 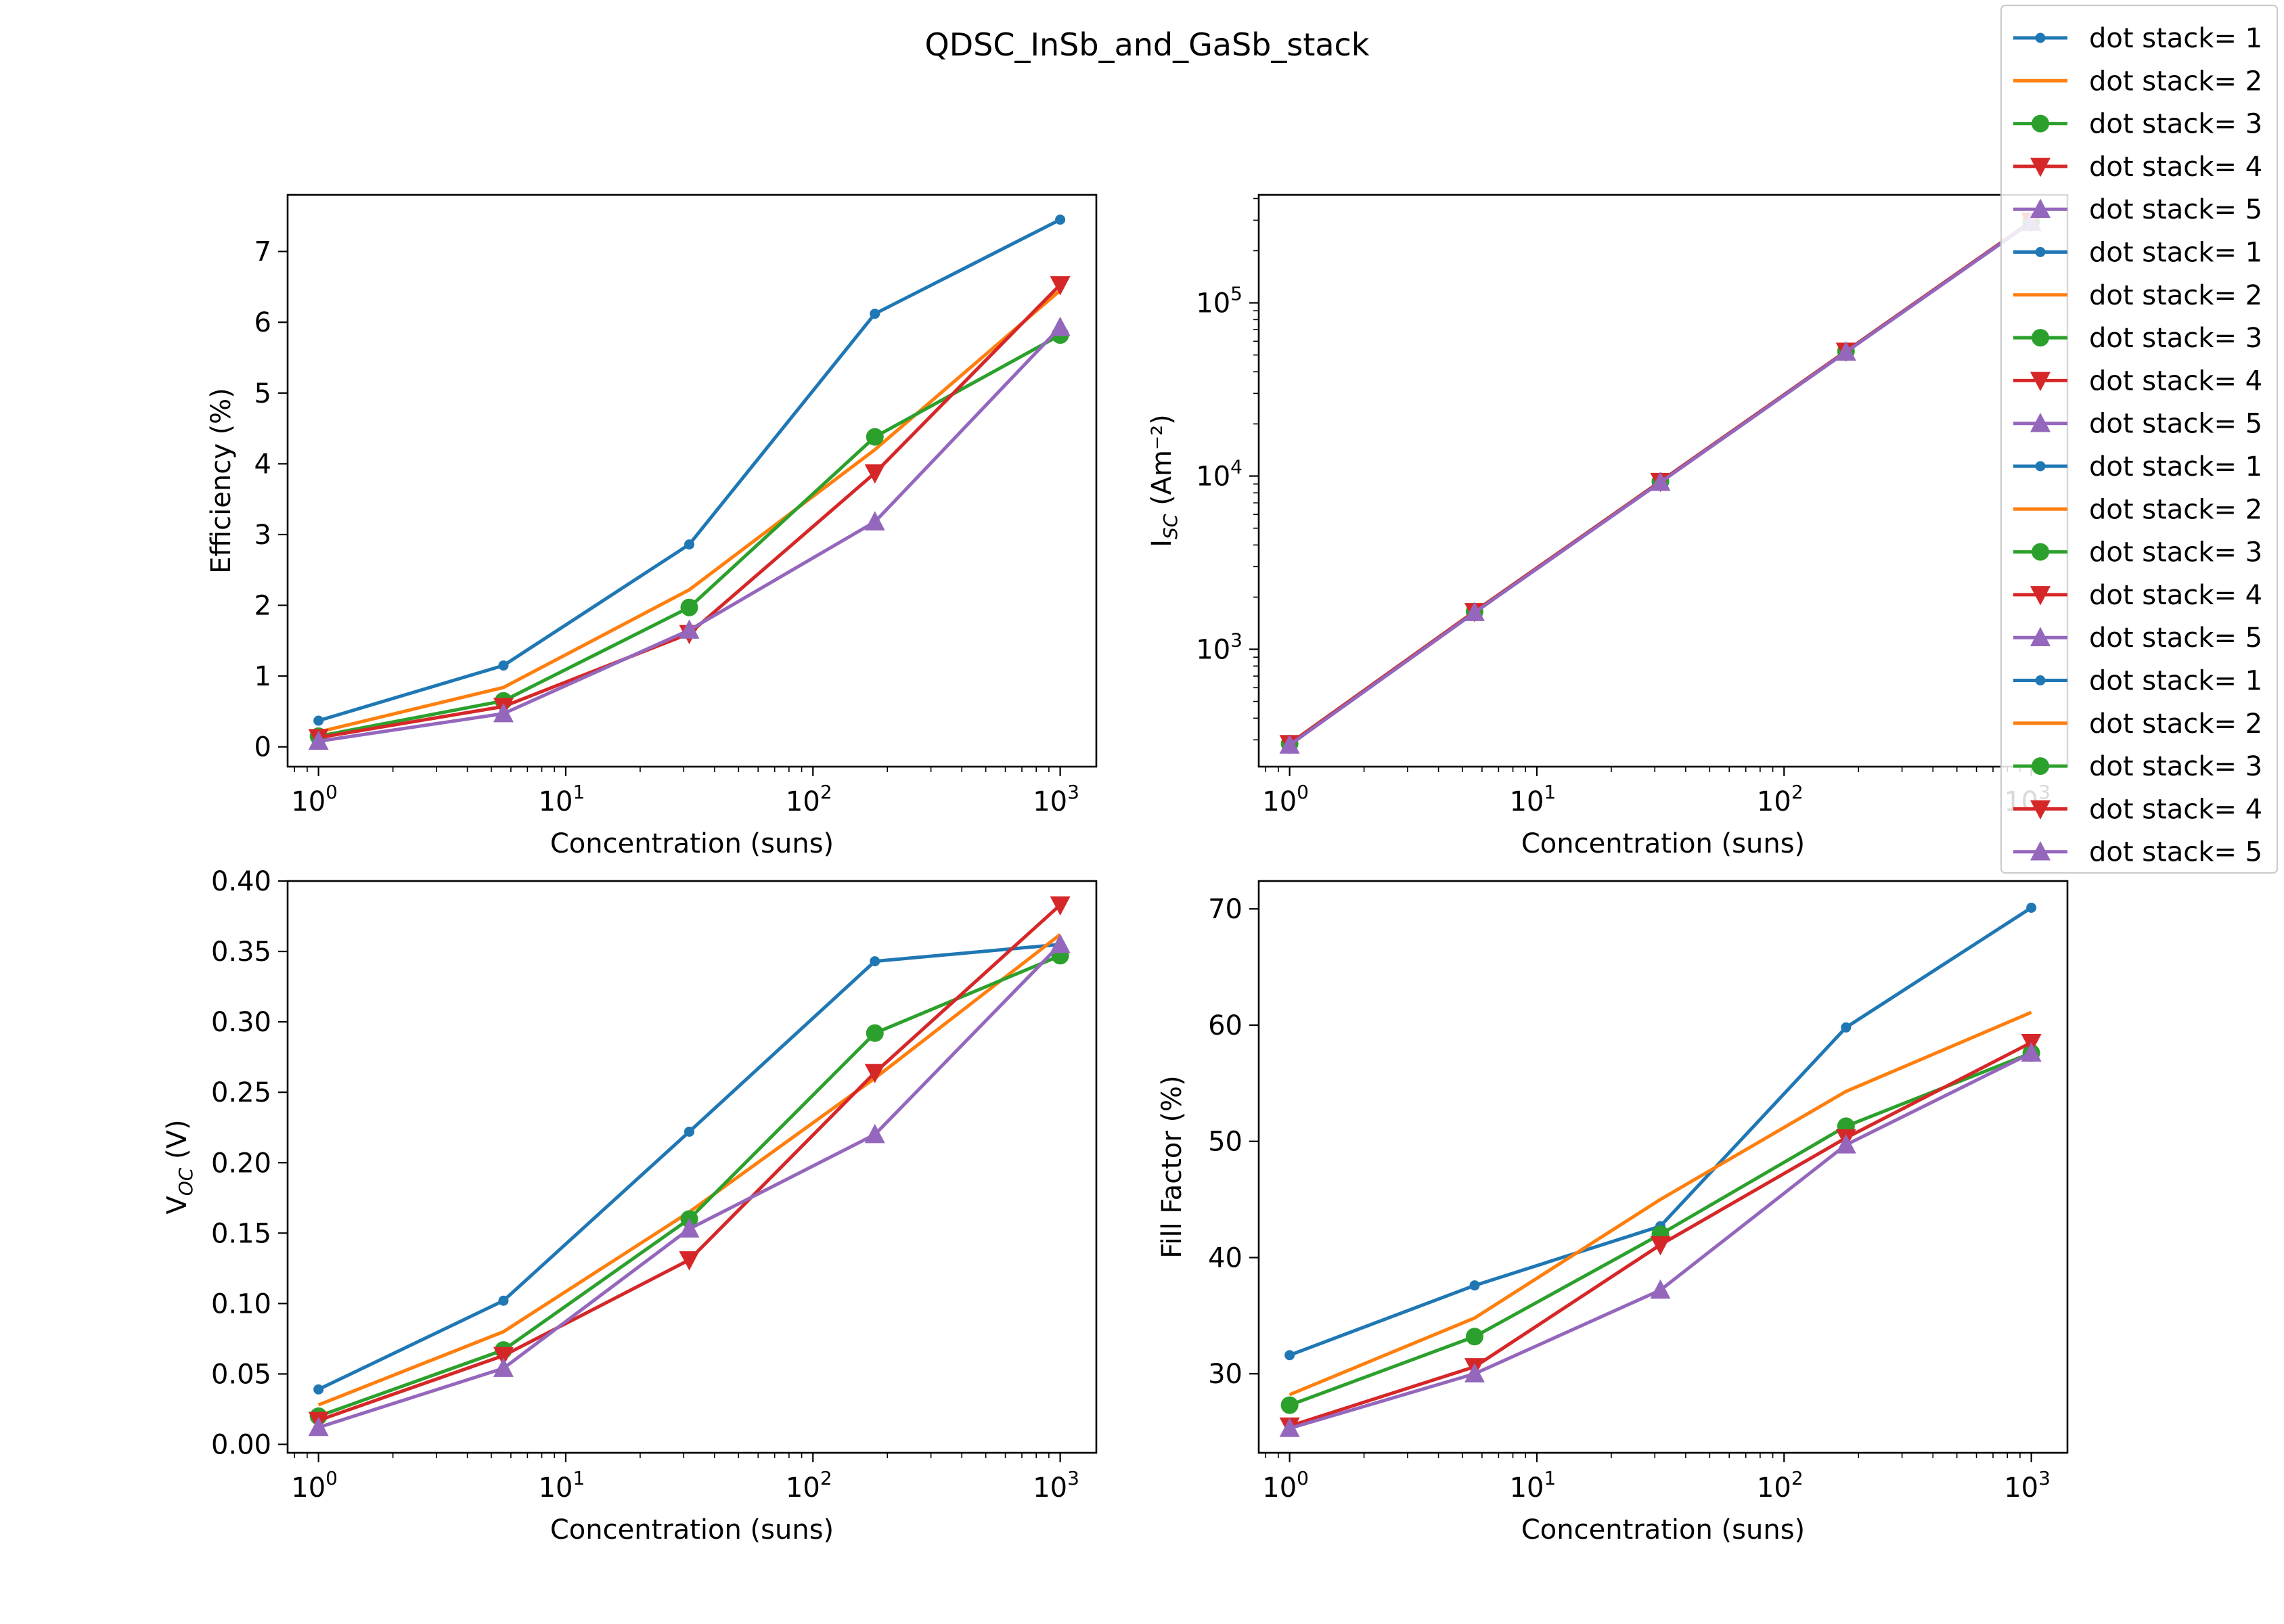 I want to click on legend-item: dot stack= 1, so click(x=2137, y=681).